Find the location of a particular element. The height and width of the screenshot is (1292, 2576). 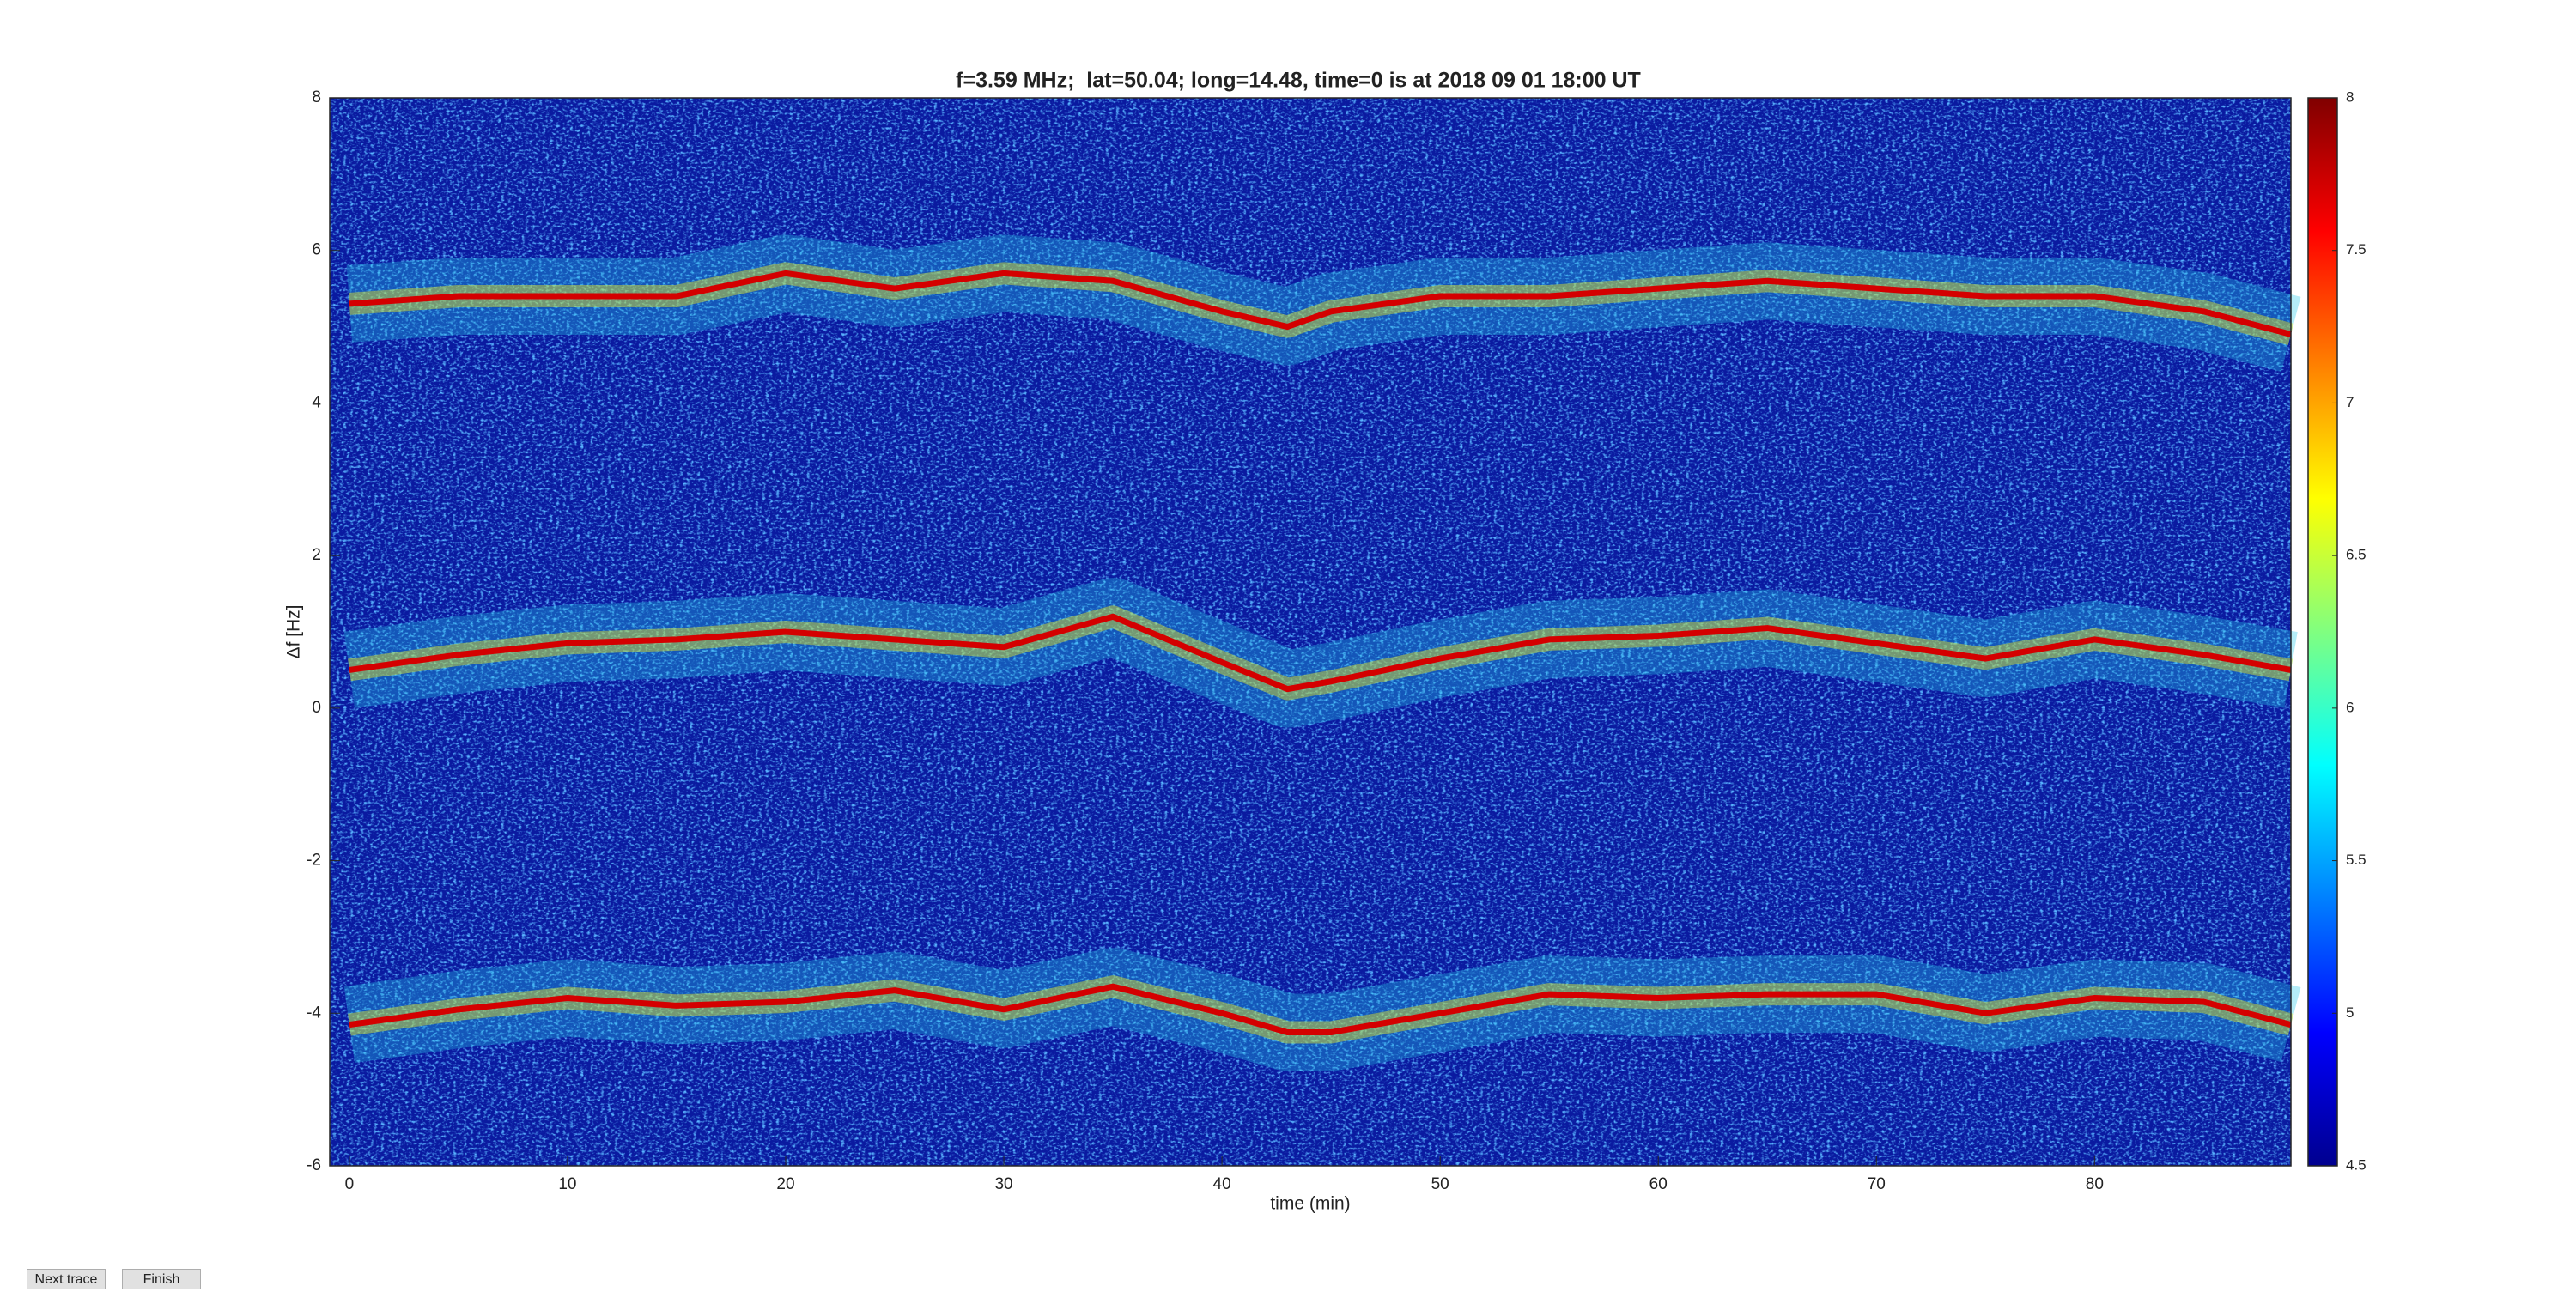

colorbar-tick-label: 7.5 is located at coordinates (2356, 249).